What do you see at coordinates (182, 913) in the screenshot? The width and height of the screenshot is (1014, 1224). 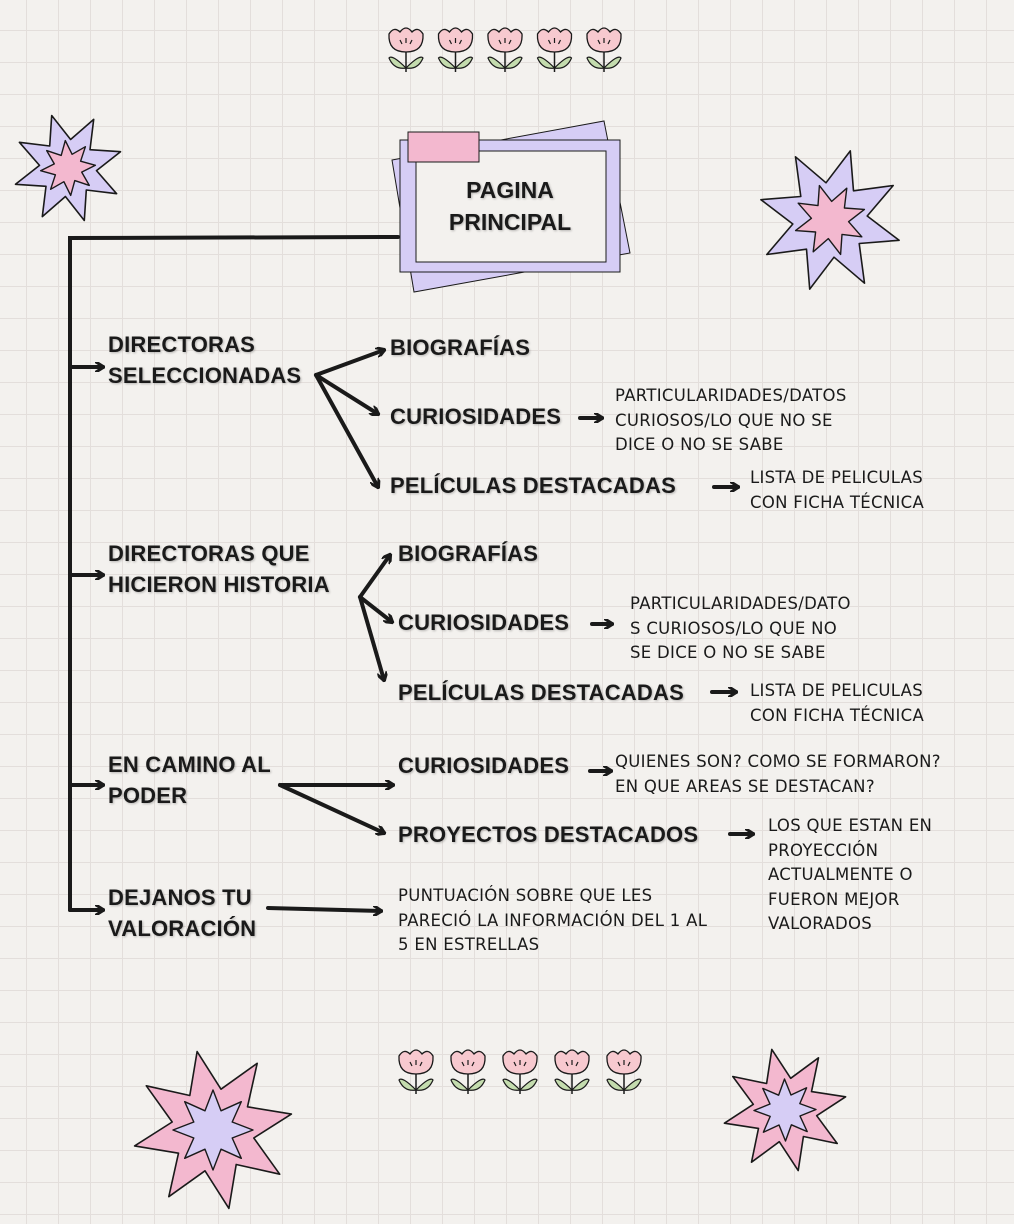 I see `section-heading-valoracion: DEJANOS TU VALORACIÓN` at bounding box center [182, 913].